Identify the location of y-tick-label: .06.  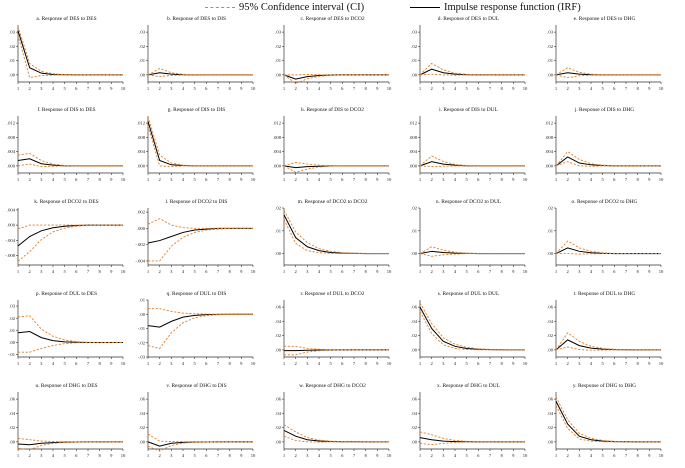
(414, 399).